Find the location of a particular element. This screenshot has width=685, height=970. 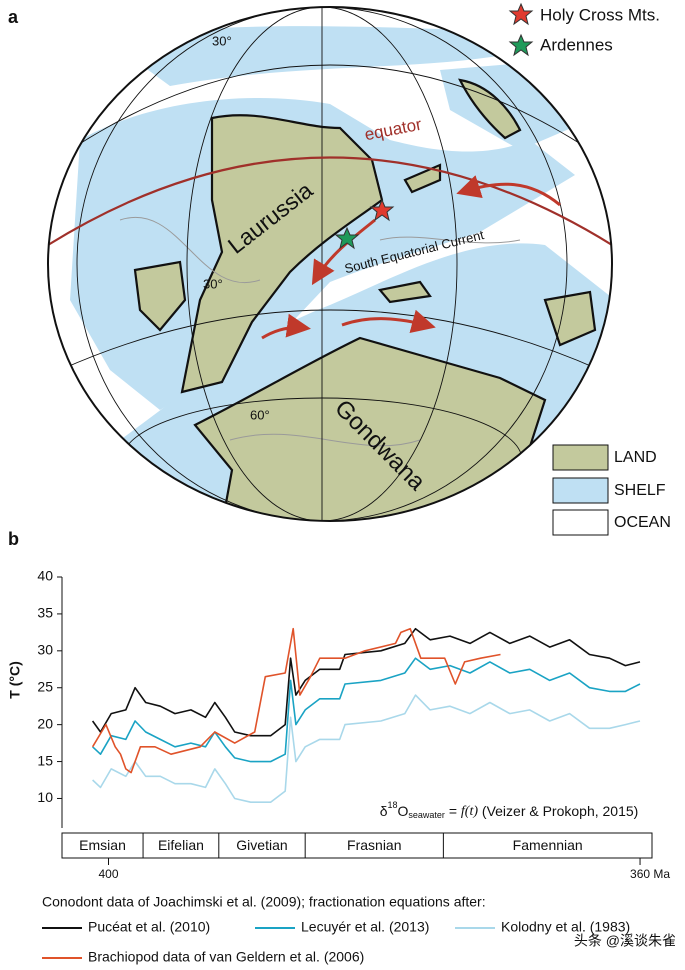

x-tick-label: 360 Ma is located at coordinates (650, 874).